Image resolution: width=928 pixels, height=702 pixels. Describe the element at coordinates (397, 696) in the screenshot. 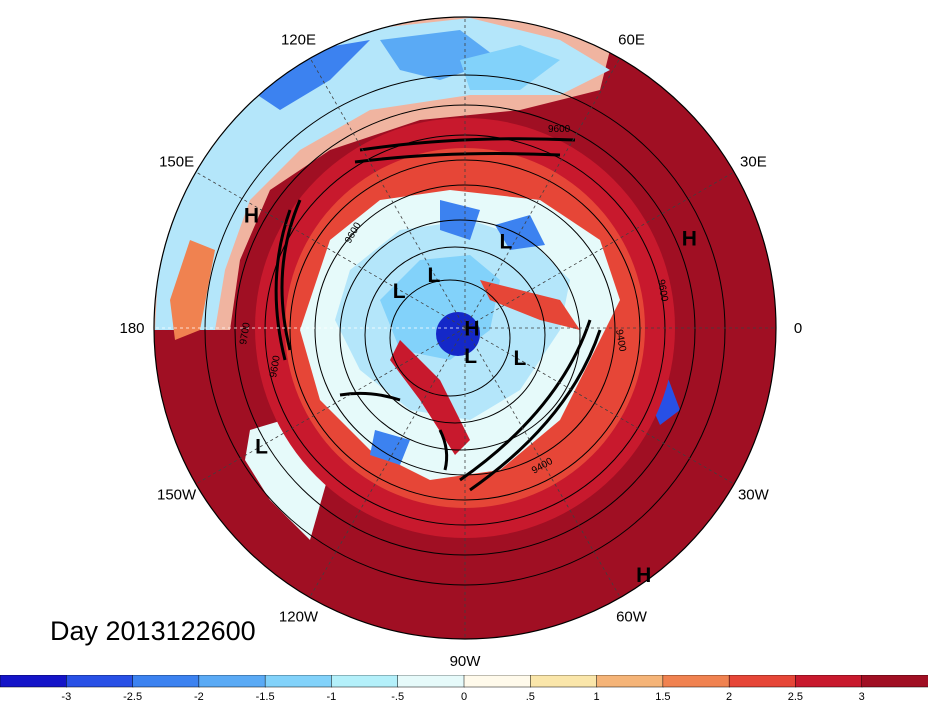

I see `colorbar-tick-label: -.5` at that location.